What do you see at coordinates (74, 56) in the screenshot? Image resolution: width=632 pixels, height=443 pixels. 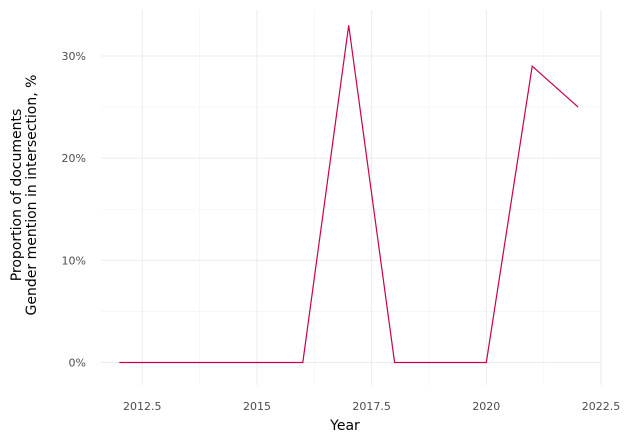 I see `y-tick-label-3: 30%` at bounding box center [74, 56].